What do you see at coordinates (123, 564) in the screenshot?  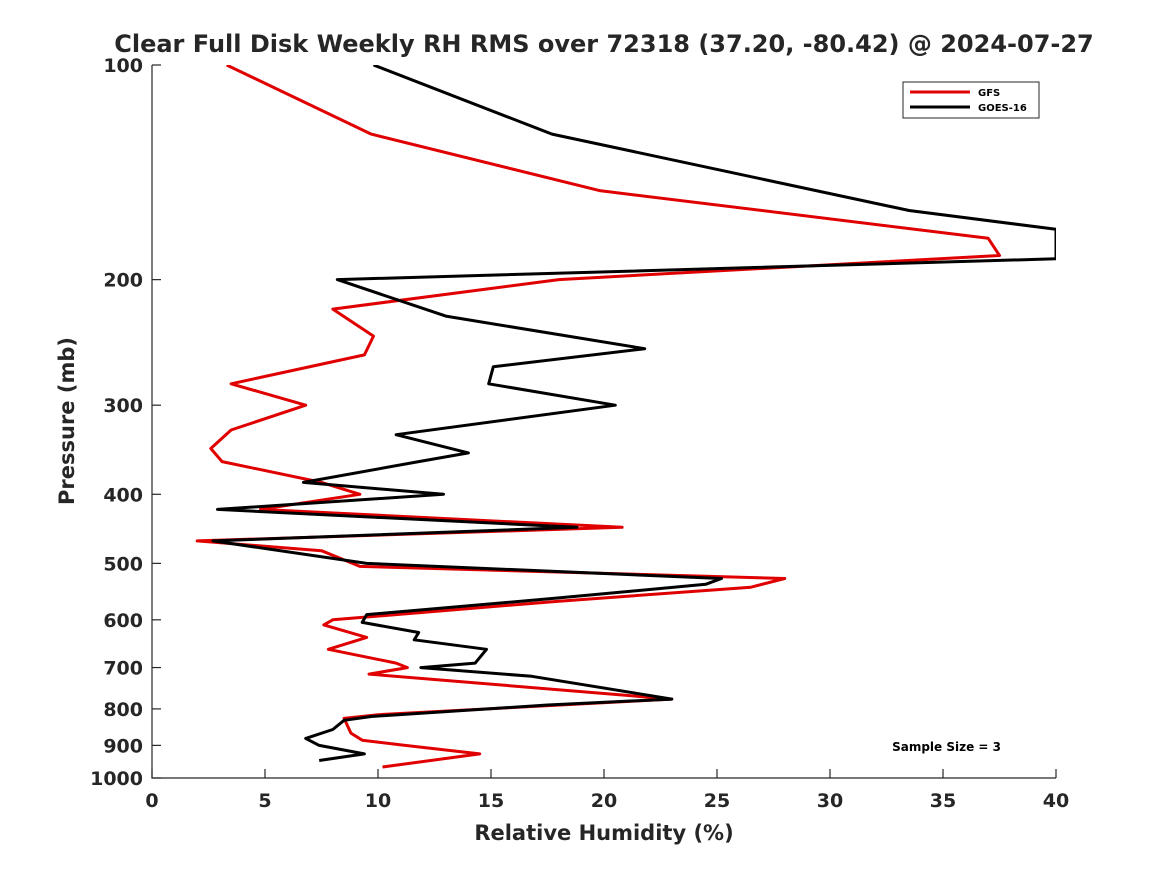 I see `y-tick-label: 500` at bounding box center [123, 564].